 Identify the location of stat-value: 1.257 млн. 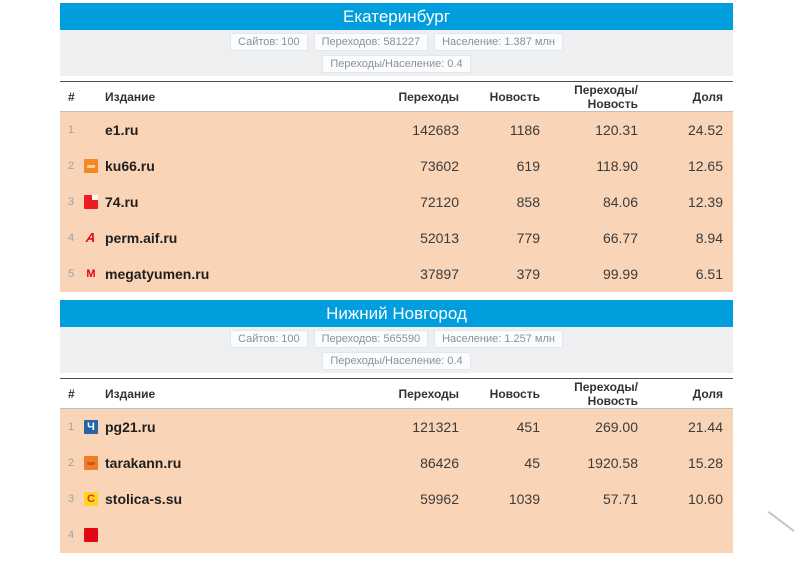
(529, 339).